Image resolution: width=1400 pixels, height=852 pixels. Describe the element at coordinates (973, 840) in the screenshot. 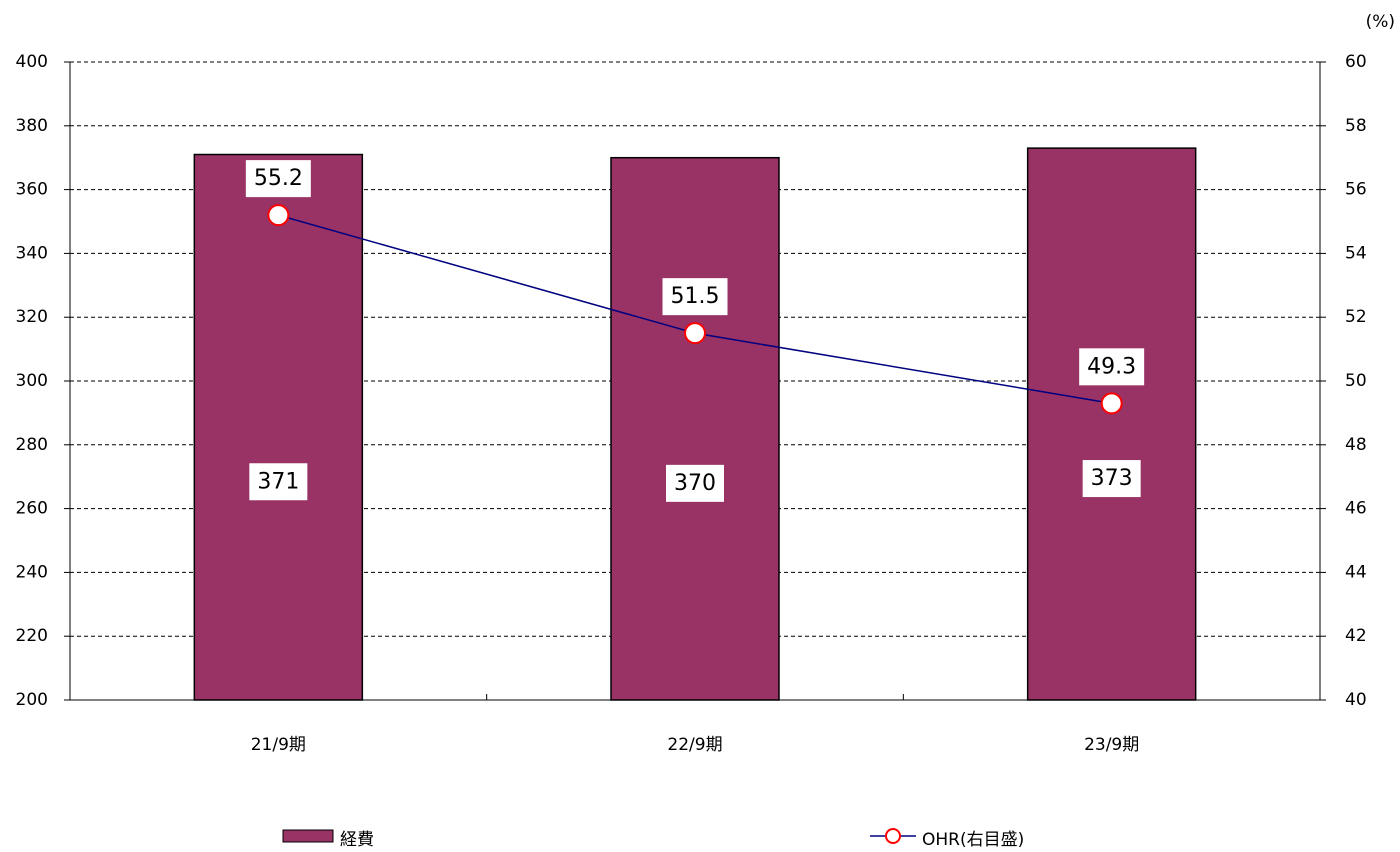

I see `legend-label: OHR(右目盛)` at that location.